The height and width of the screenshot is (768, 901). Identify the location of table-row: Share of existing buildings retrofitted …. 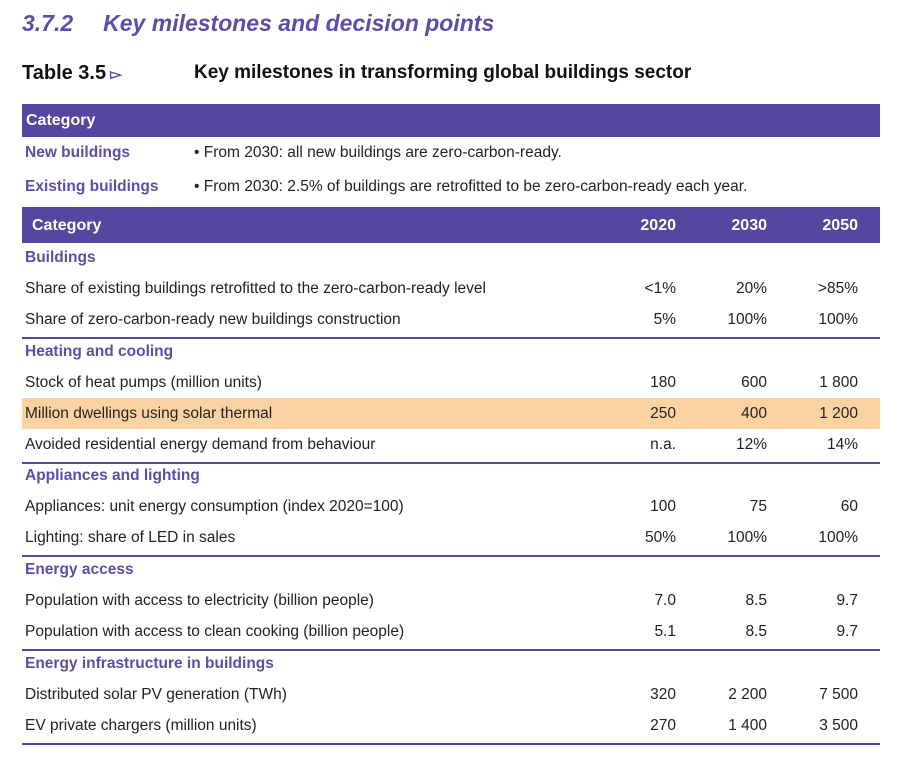
(451, 288).